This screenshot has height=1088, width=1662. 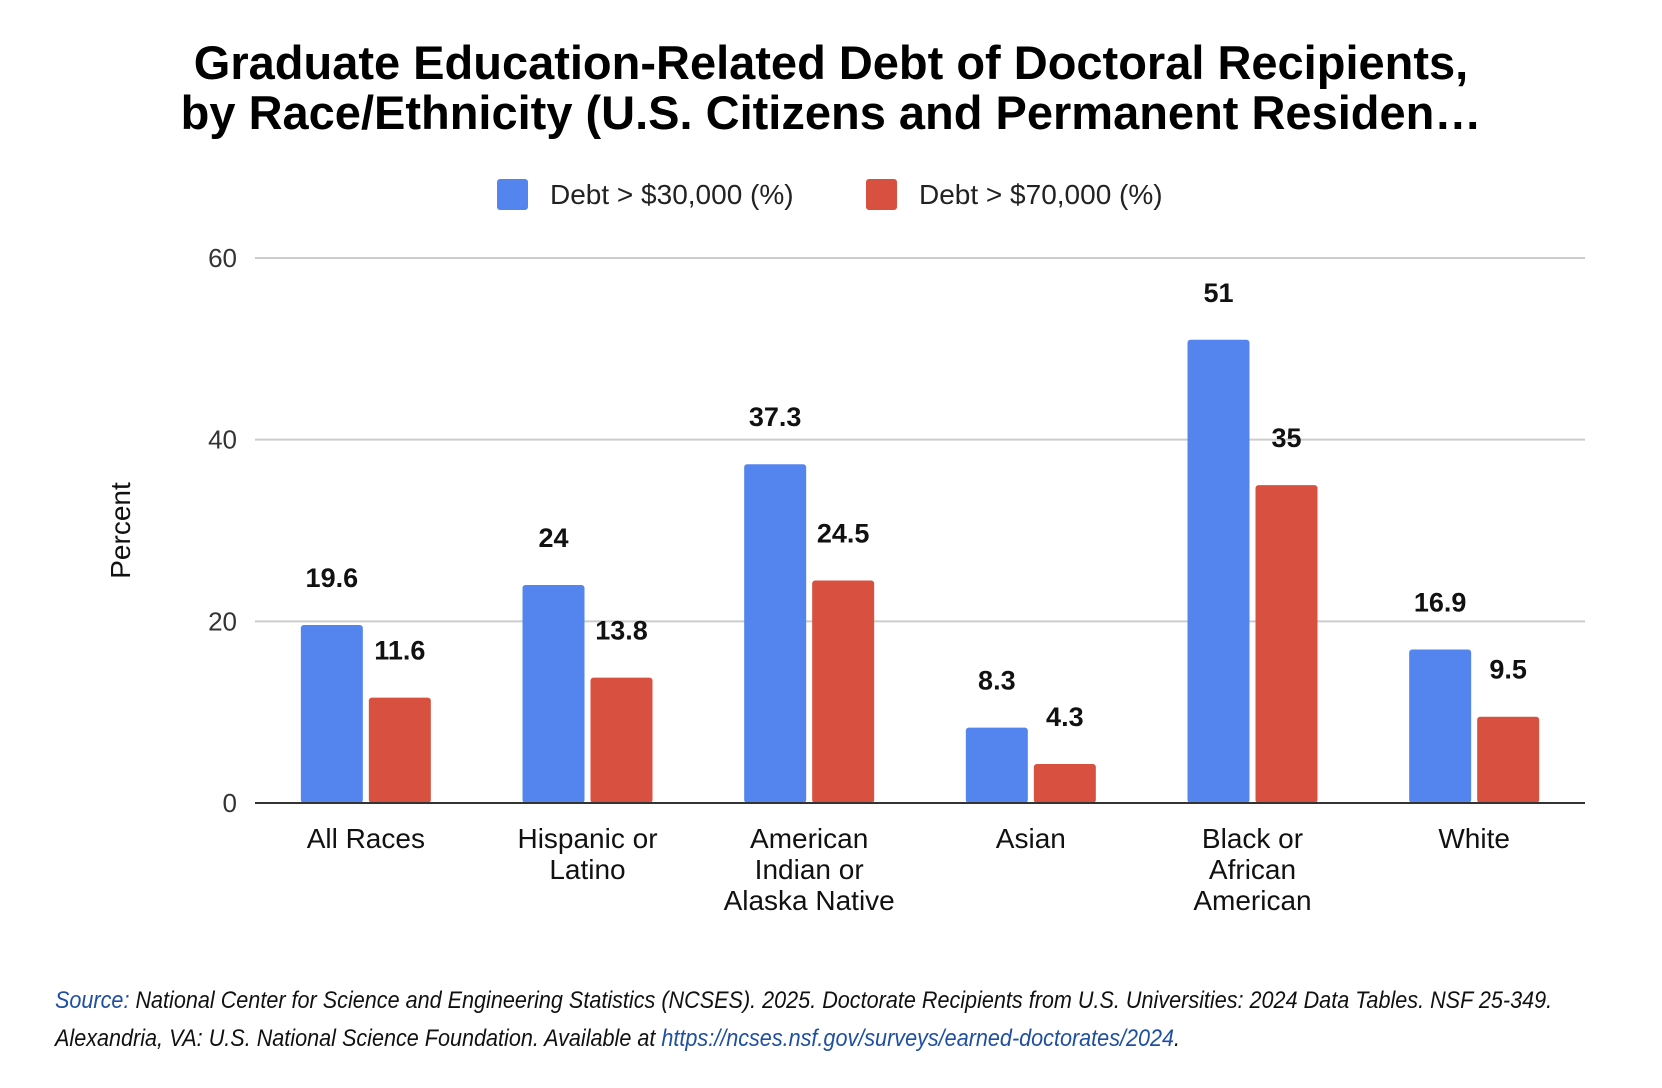 What do you see at coordinates (1286, 438) in the screenshot?
I see `data-label: 35` at bounding box center [1286, 438].